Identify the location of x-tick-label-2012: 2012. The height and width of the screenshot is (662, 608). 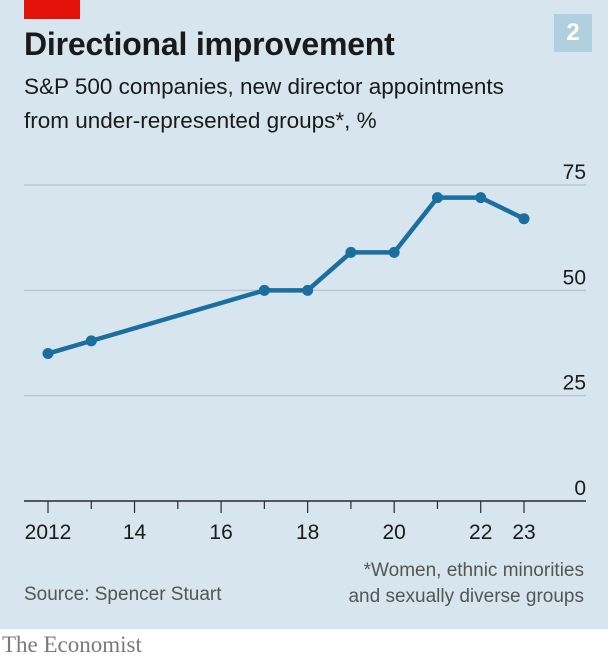
(48, 532).